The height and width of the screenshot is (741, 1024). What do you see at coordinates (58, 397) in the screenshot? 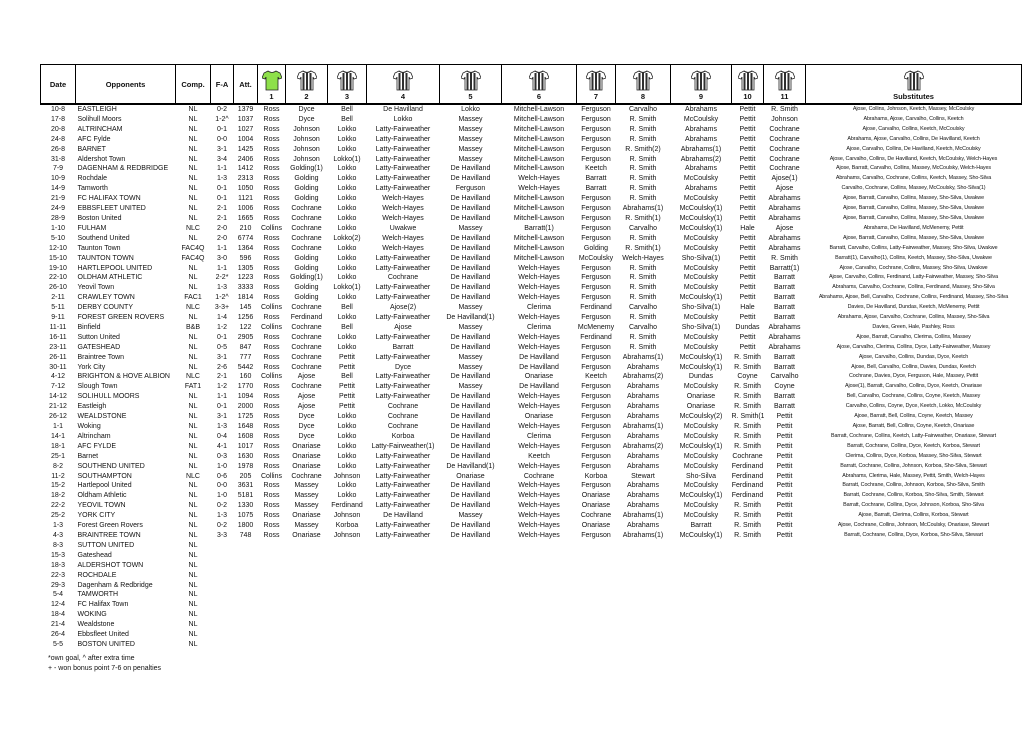
I see `date-cell: 14-12` at bounding box center [58, 397].